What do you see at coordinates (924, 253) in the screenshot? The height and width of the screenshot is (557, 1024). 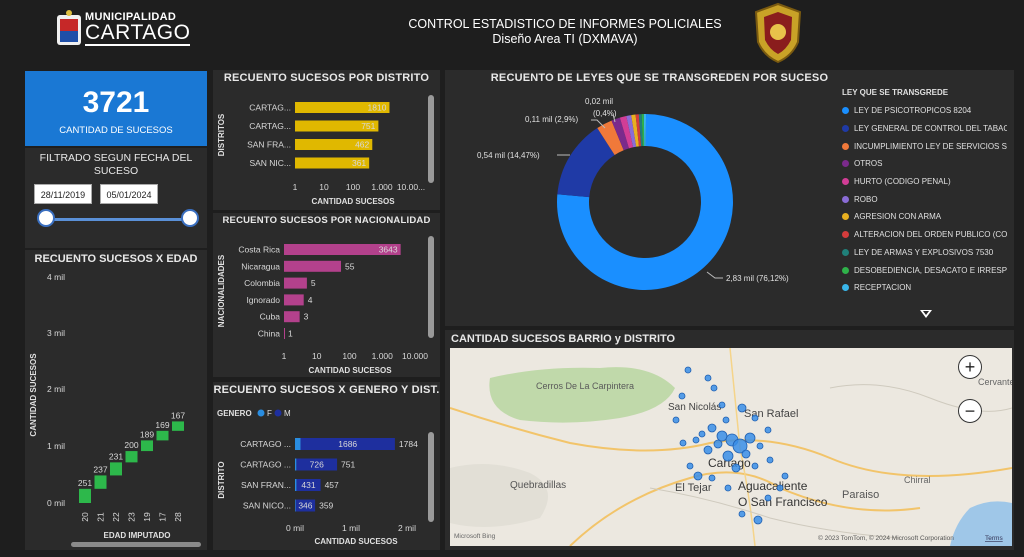 I see `leyes-legend-item: LEY DE ARMAS Y EXPLOSIVOS 7530` at bounding box center [924, 253].